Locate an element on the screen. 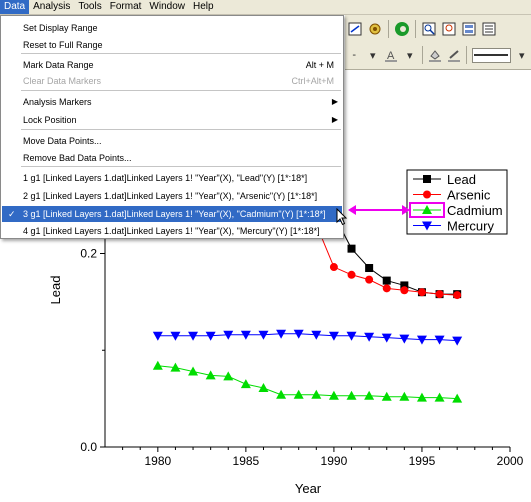 The image size is (531, 502). font-color-icon: A is located at coordinates (391, 55).